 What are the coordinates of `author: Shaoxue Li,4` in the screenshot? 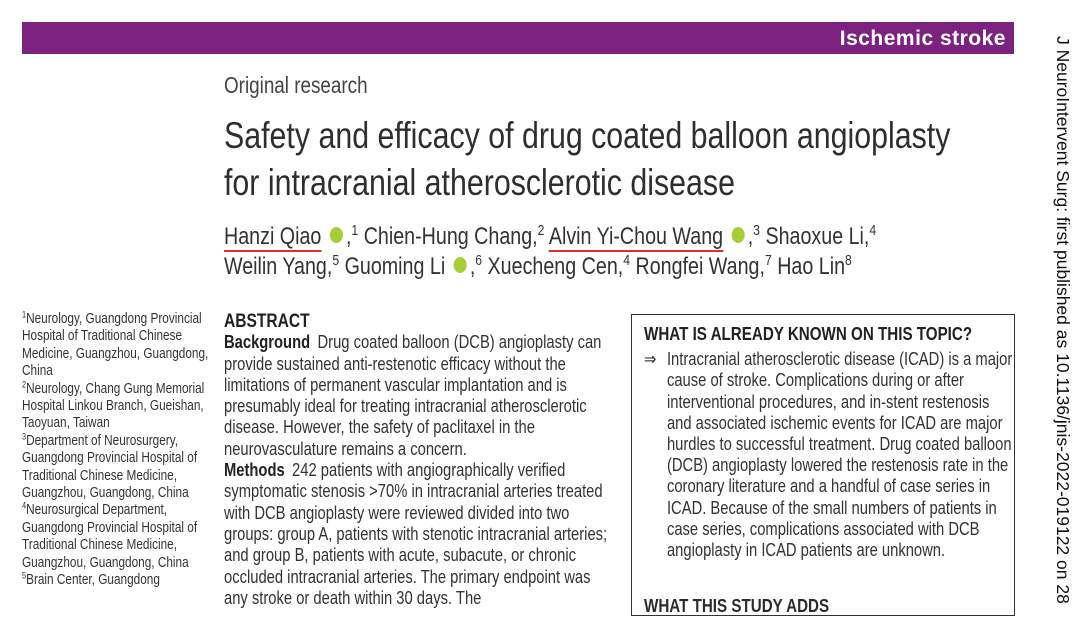 It's located at (820, 236).